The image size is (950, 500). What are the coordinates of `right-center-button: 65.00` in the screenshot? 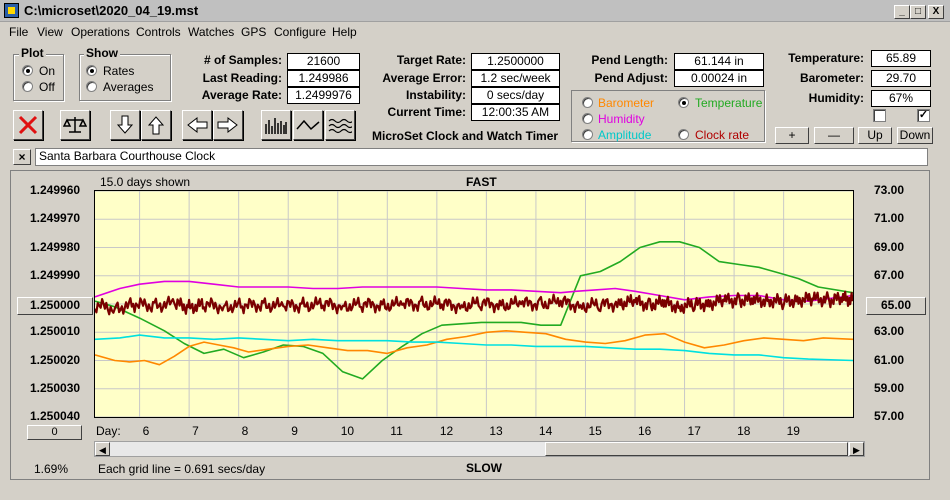 It's located at (896, 306).